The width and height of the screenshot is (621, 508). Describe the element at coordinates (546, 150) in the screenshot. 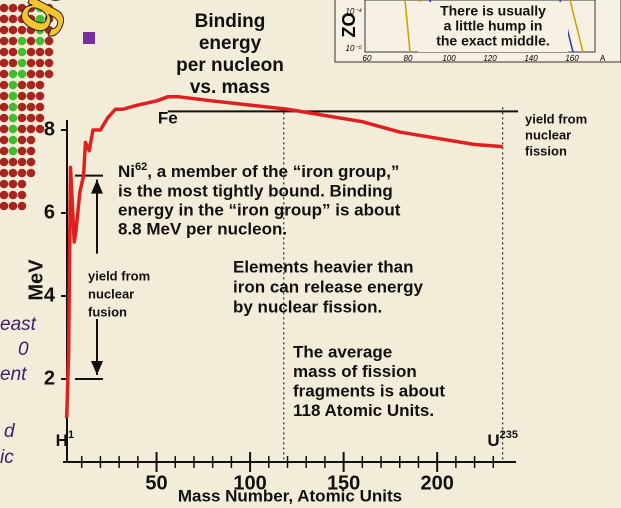

I see `fission-label: fission` at that location.